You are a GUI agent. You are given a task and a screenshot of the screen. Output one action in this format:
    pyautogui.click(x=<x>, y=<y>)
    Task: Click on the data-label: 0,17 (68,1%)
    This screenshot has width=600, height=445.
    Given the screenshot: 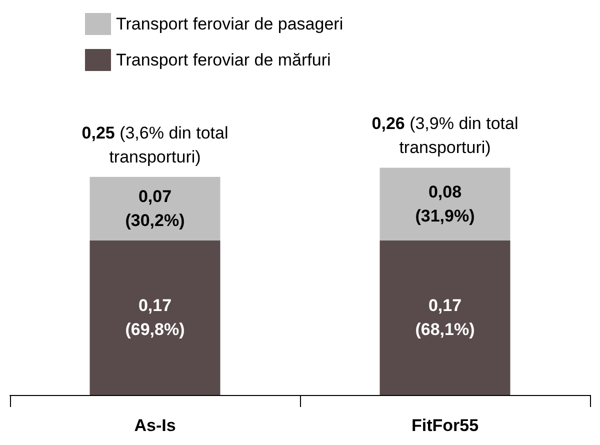 What is the action you would take?
    pyautogui.click(x=445, y=318)
    